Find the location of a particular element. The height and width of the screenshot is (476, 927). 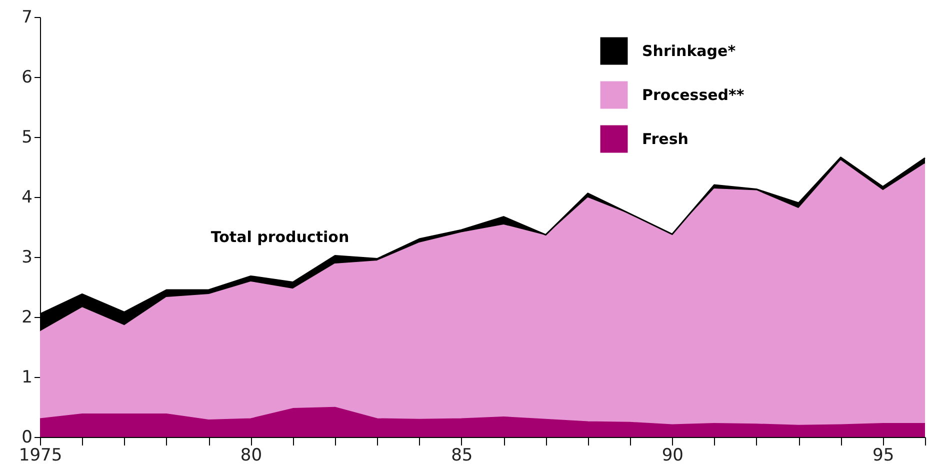

x-tick-label: 80 is located at coordinates (251, 456).